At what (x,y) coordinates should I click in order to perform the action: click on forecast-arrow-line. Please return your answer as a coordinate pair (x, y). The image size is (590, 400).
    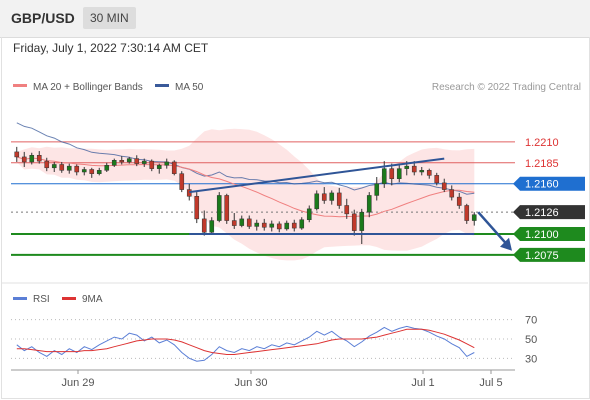
    Looking at the image, I should click on (493, 229).